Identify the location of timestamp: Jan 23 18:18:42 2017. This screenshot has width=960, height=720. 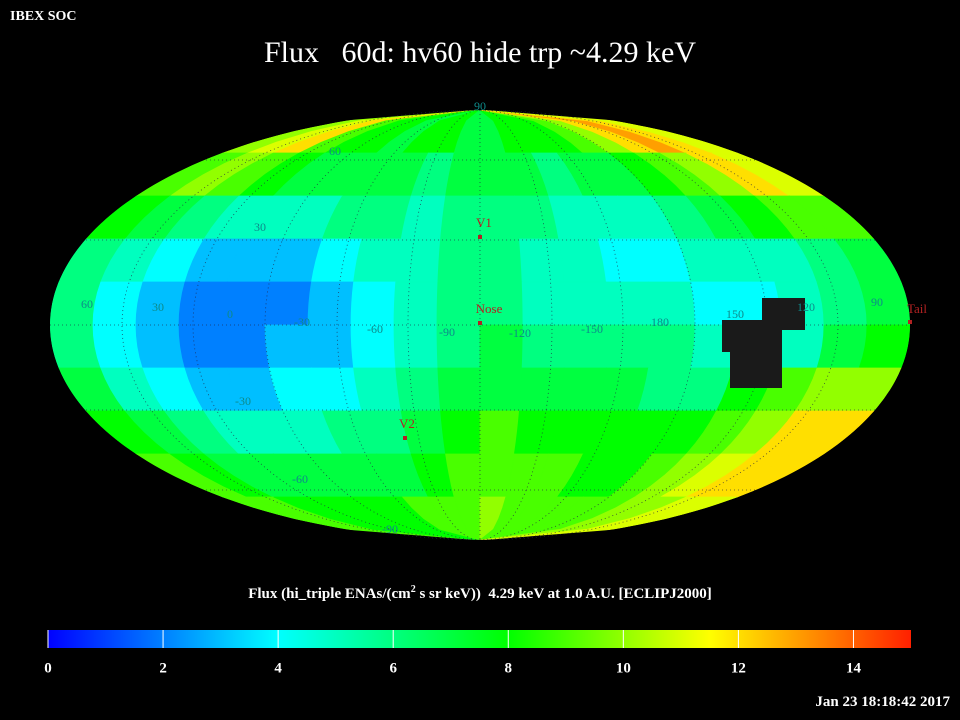
(882, 702).